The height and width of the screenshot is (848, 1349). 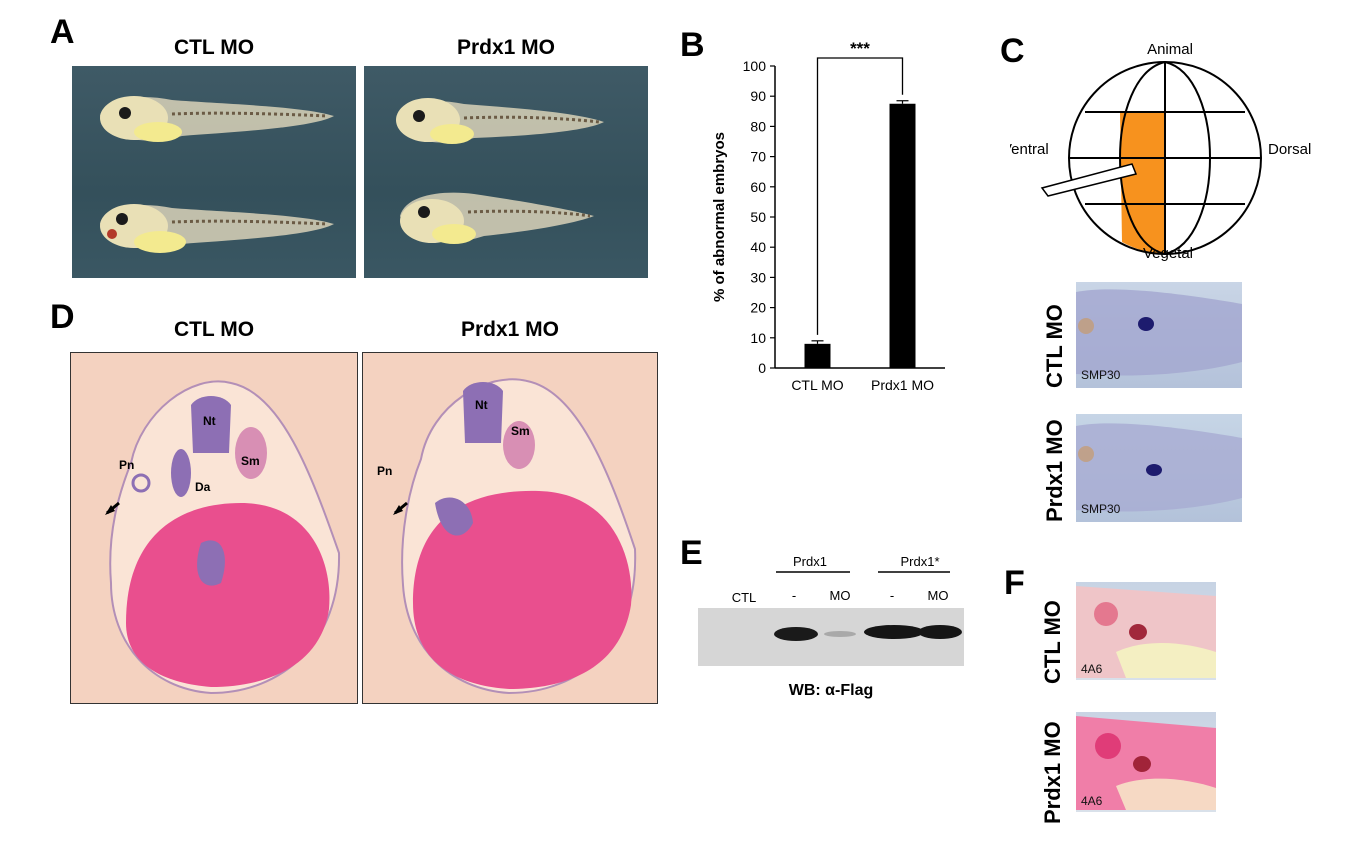 What do you see at coordinates (794, 595) in the screenshot?
I see `lane-label-prdx1-minus: -` at bounding box center [794, 595].